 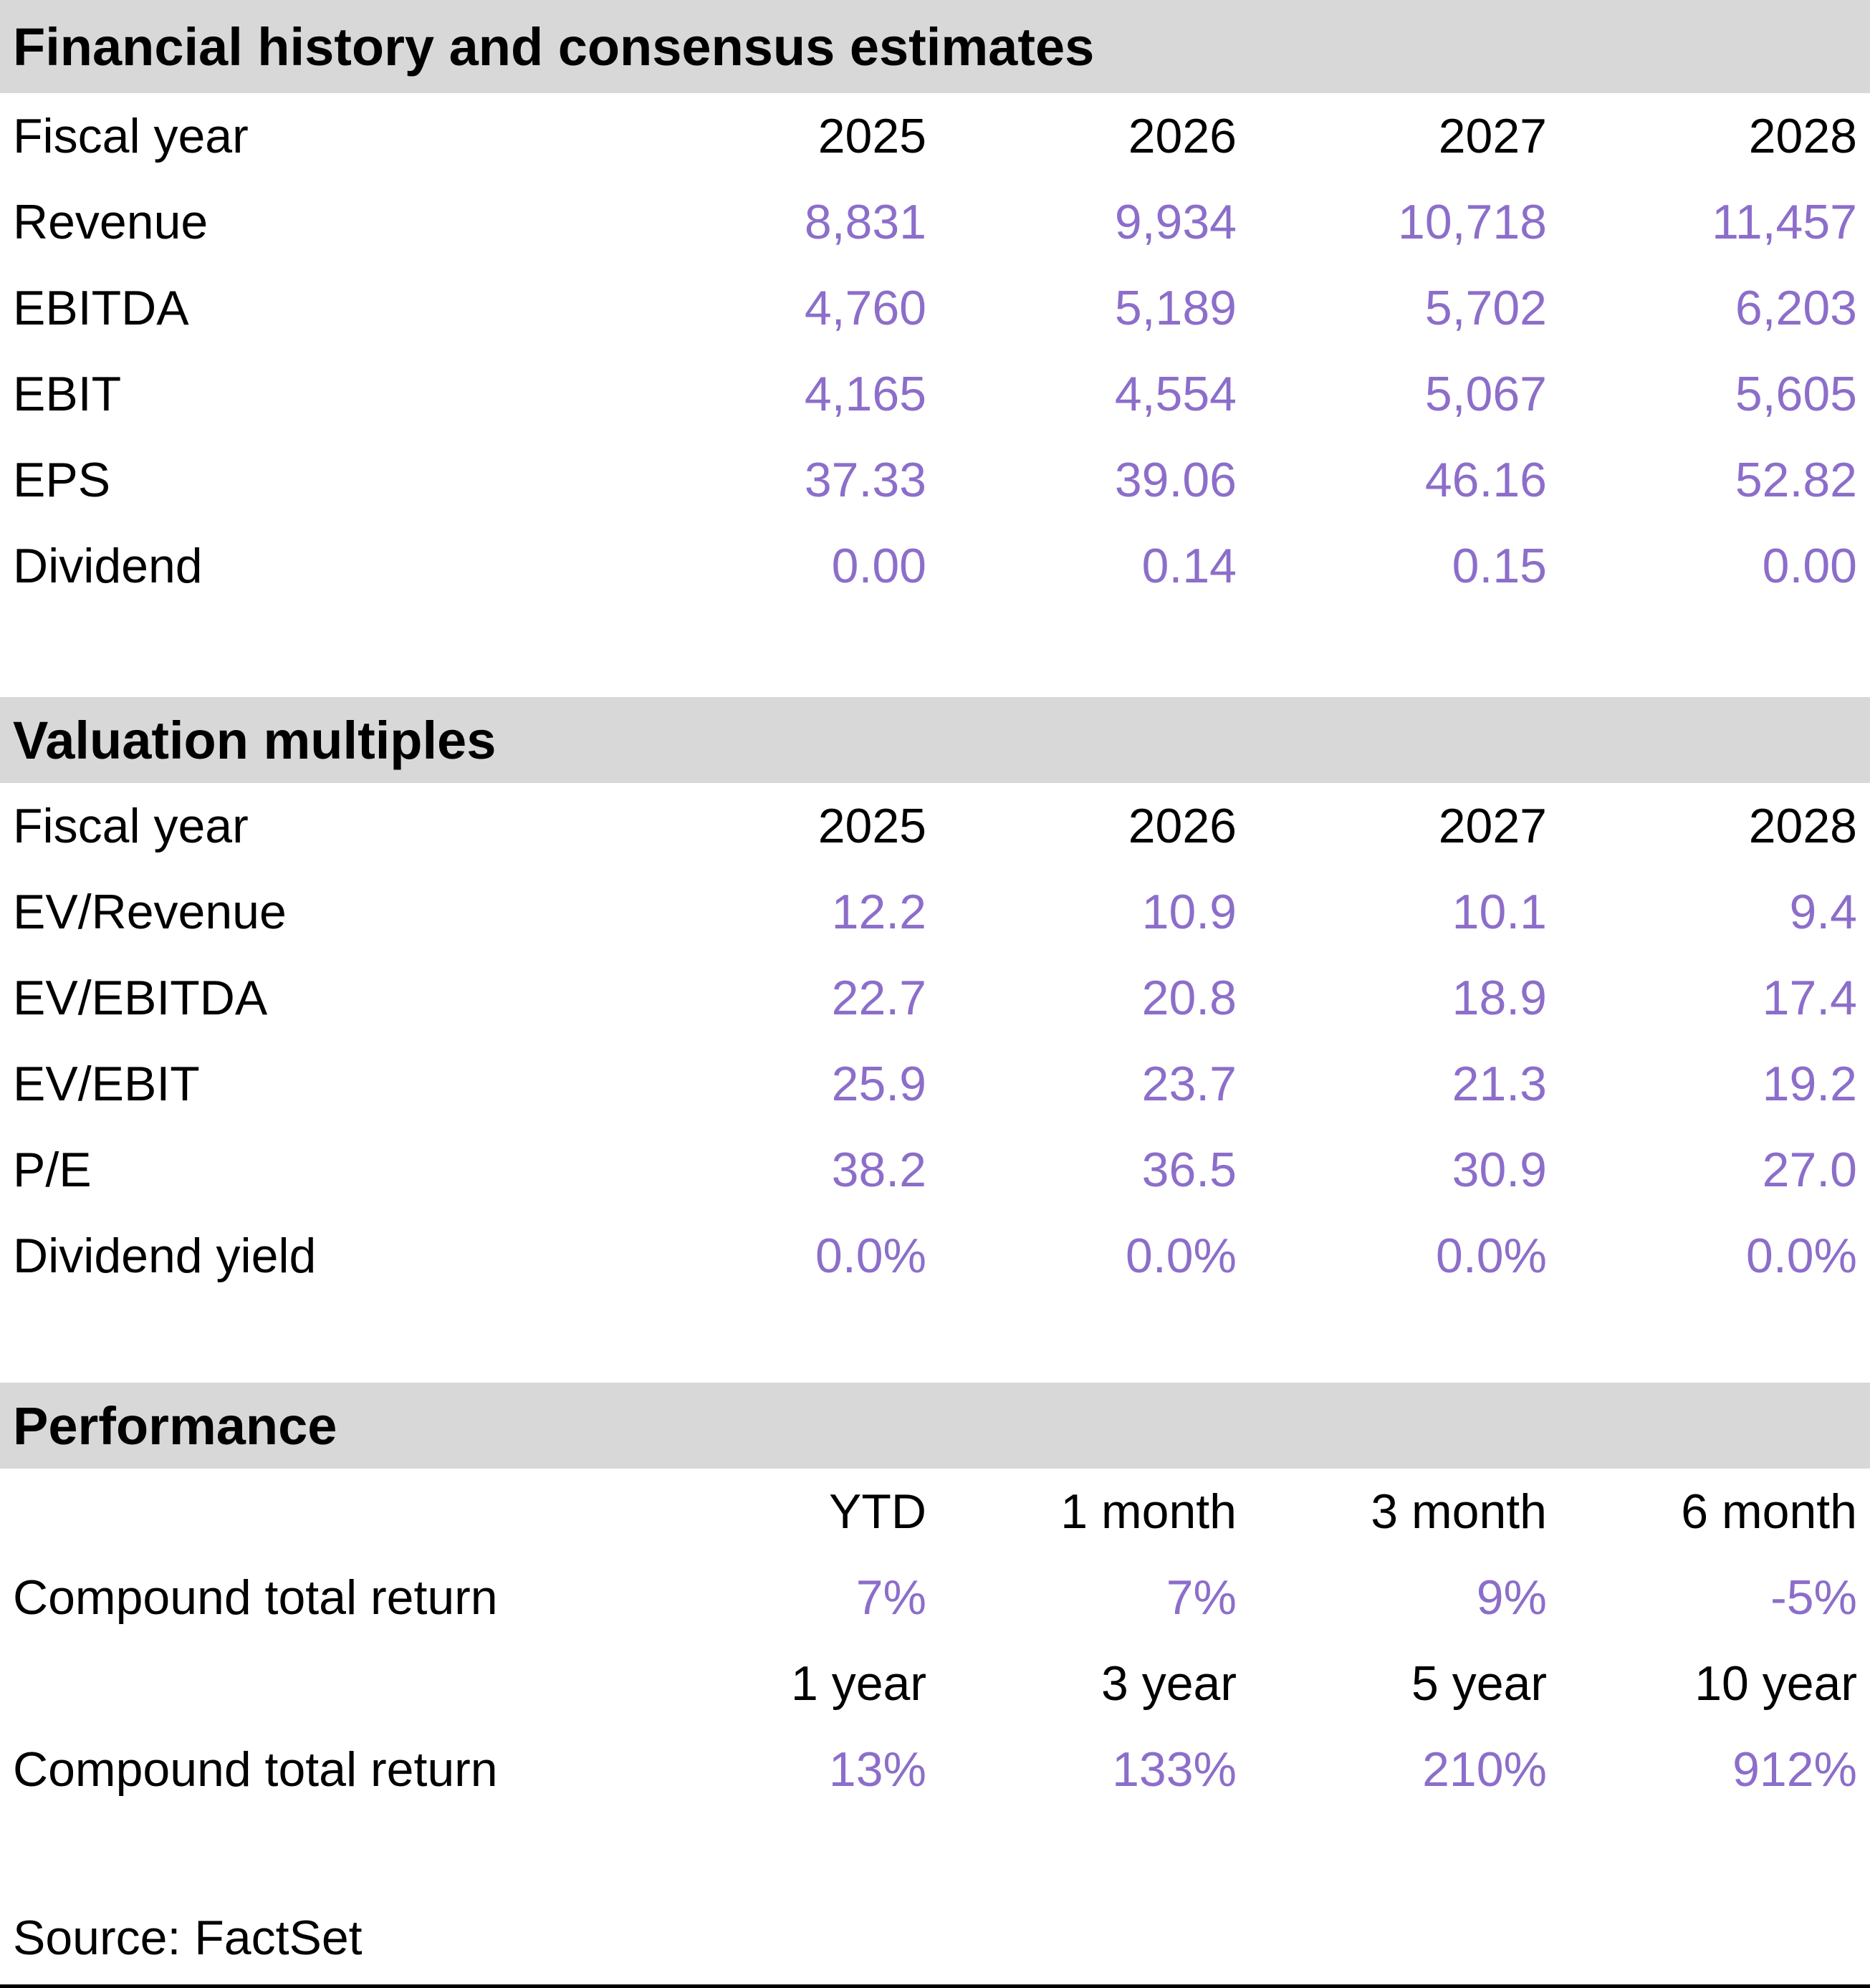 What do you see at coordinates (865, 394) in the screenshot?
I see `metric-value: 4,165` at bounding box center [865, 394].